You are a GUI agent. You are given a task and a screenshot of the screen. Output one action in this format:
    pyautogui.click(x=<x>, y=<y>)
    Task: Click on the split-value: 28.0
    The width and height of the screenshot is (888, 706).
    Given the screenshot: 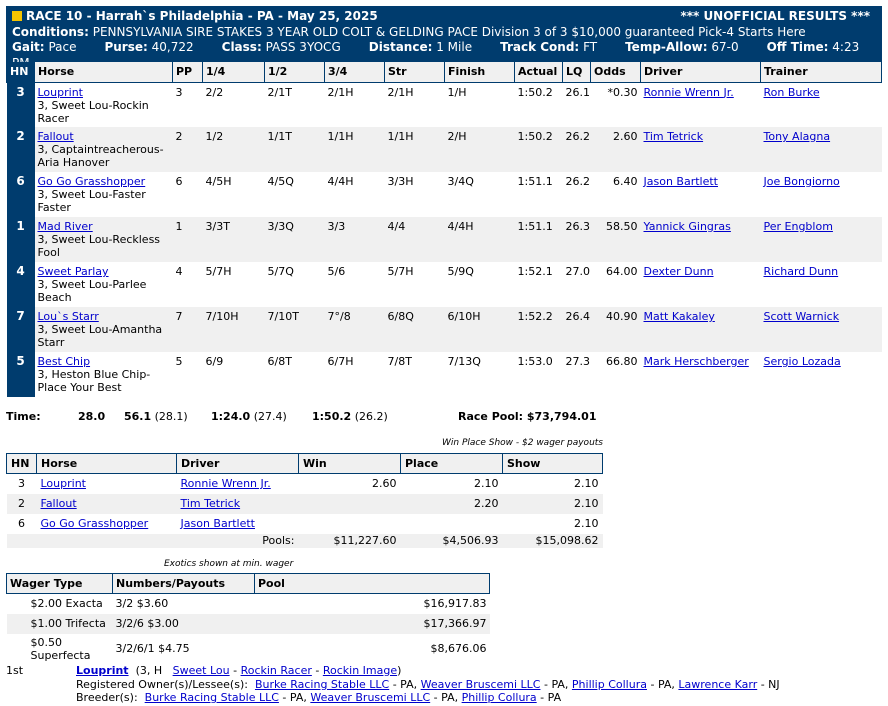 What is the action you would take?
    pyautogui.click(x=92, y=416)
    